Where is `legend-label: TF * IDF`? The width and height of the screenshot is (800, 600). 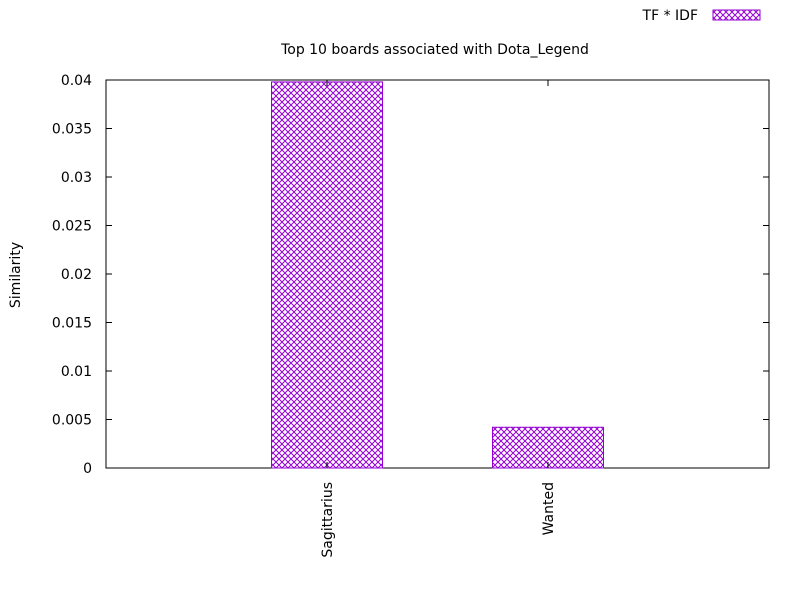
legend-label: TF * IDF is located at coordinates (670, 16).